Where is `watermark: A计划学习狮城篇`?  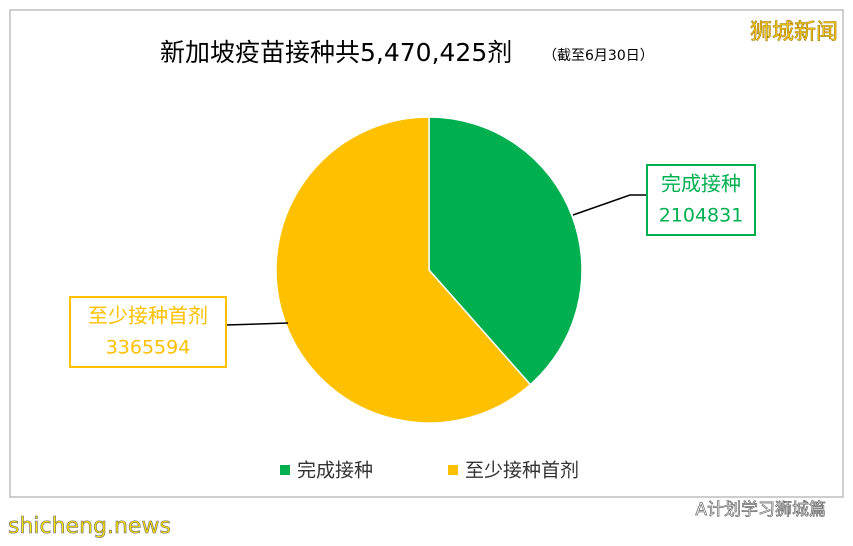
watermark: A计划学习狮城篇 is located at coordinates (760, 510).